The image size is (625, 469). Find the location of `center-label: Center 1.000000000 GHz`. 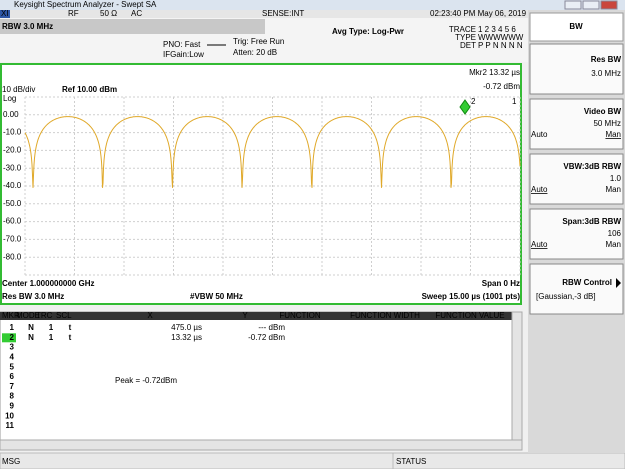

center-label: Center 1.000000000 GHz is located at coordinates (48, 283).